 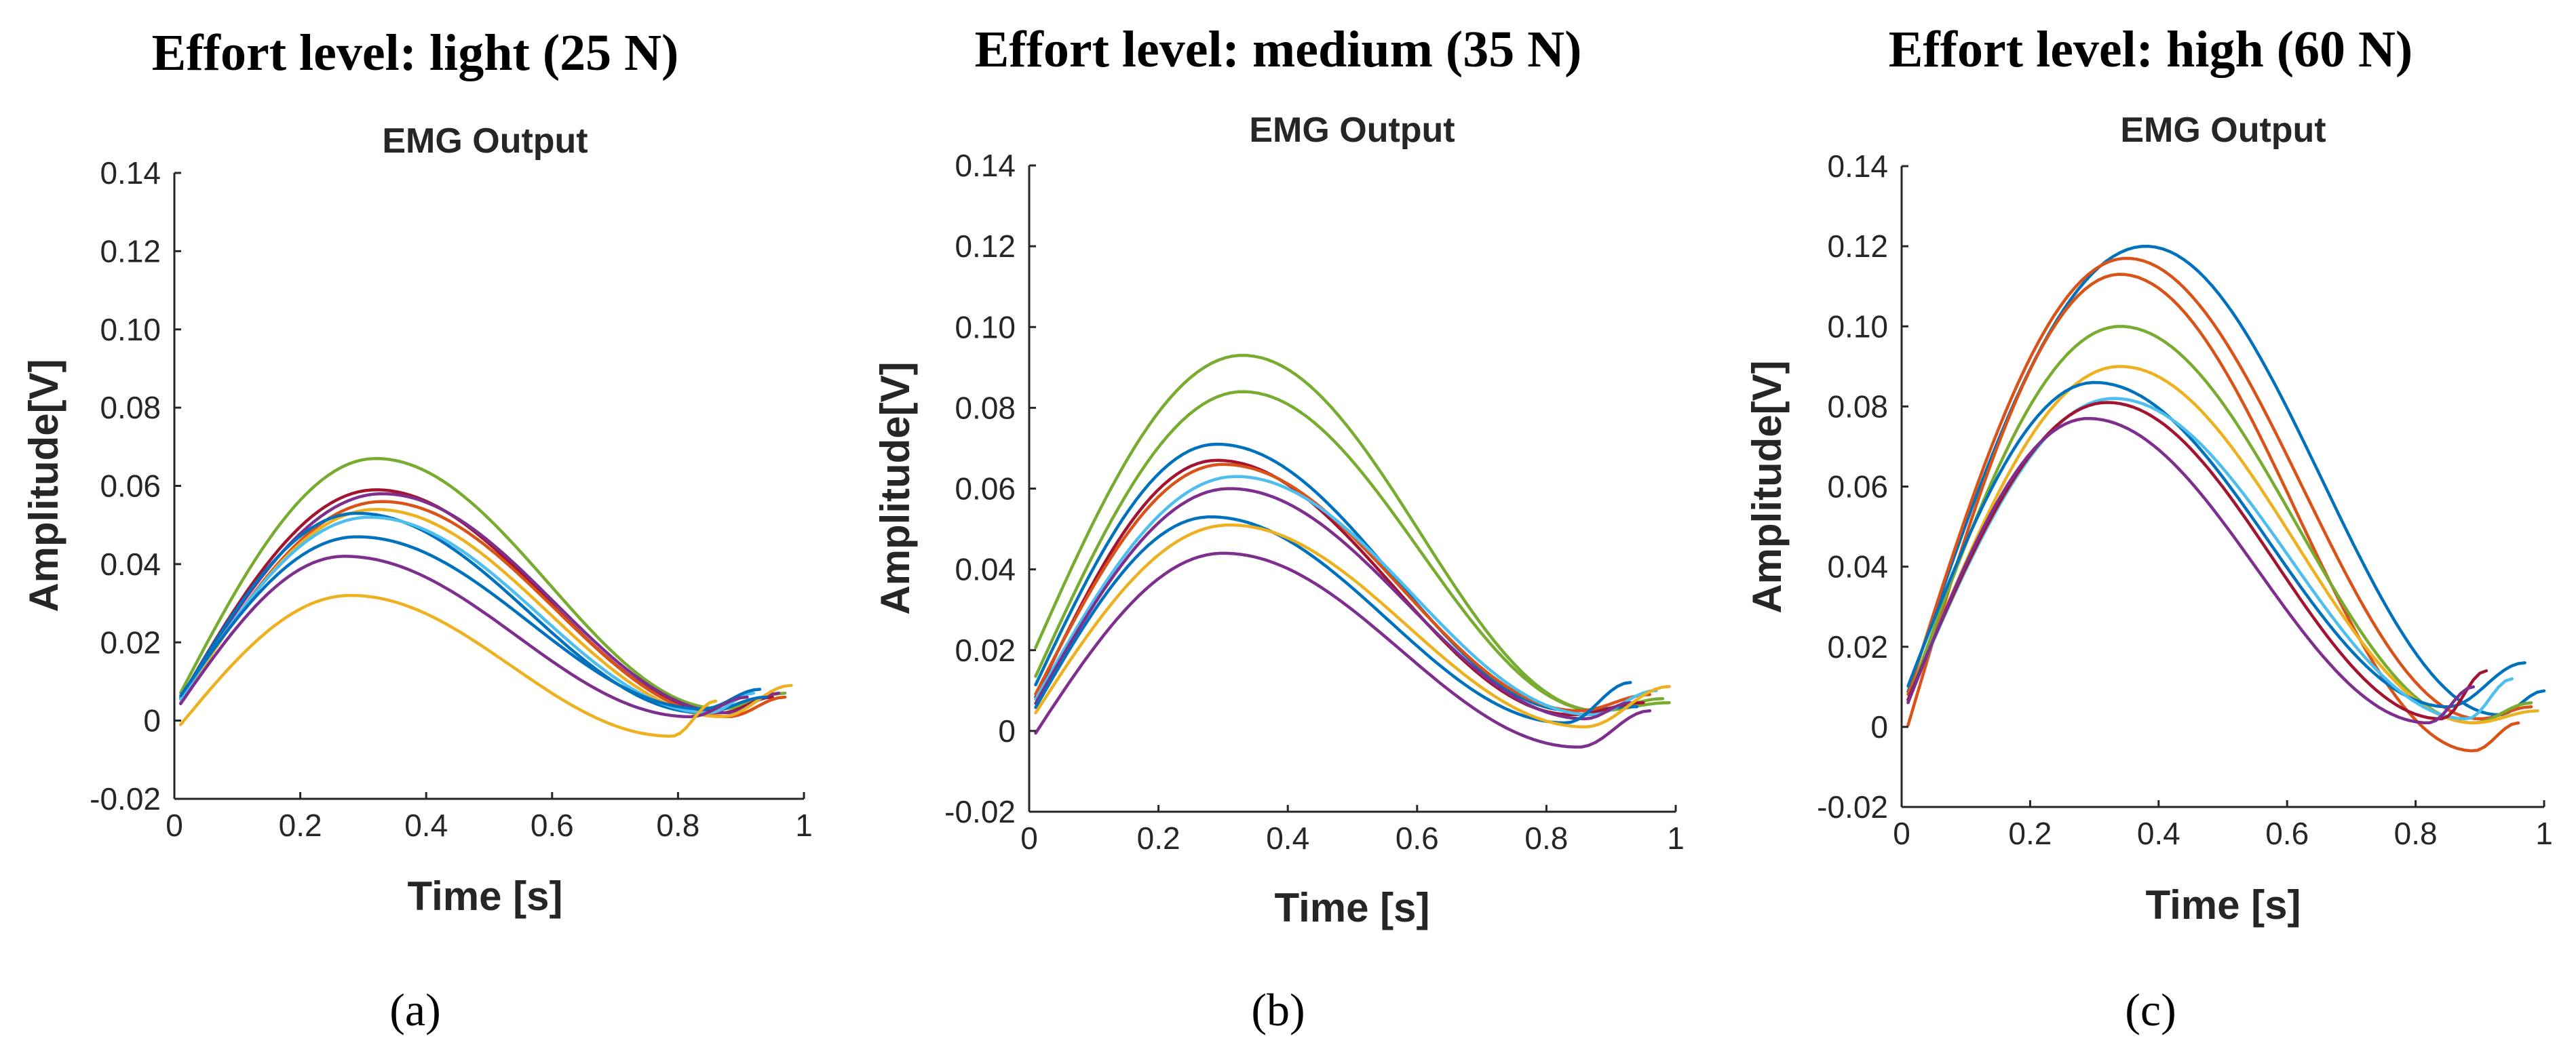 I want to click on plot-title-b: EMG Output, so click(x=1352, y=130).